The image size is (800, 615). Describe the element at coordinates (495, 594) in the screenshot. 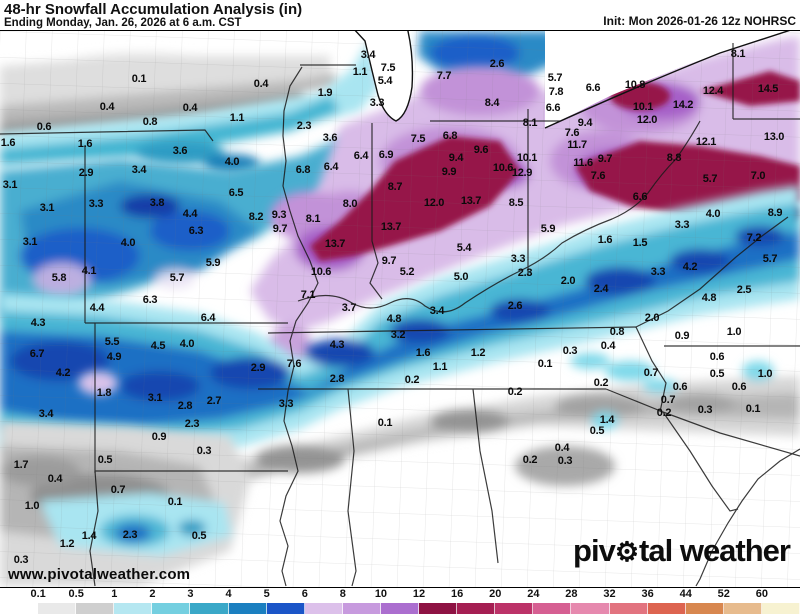

I see `colorbar-tick: 20` at that location.